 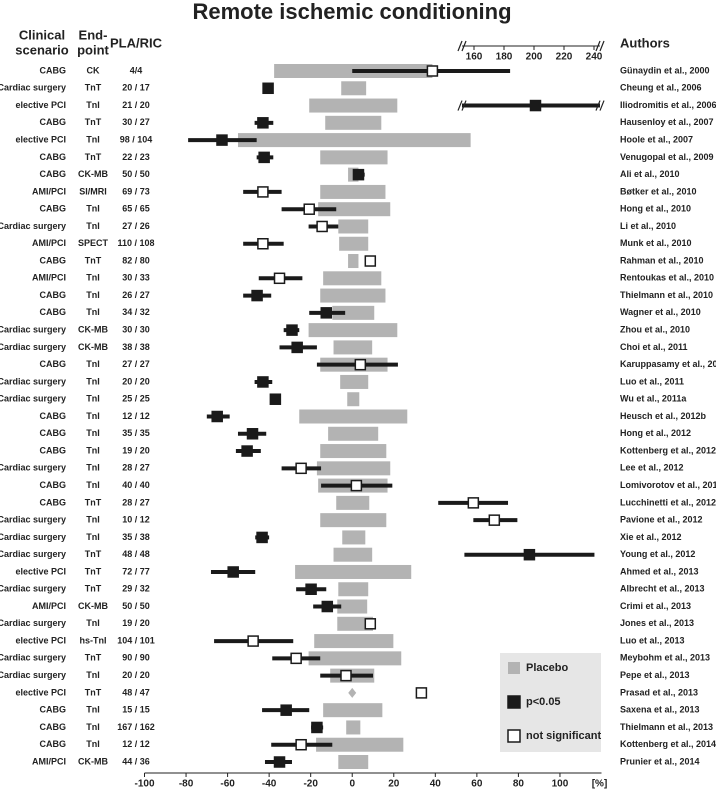 I want to click on author: Rahman et al., 2010, so click(x=662, y=260).